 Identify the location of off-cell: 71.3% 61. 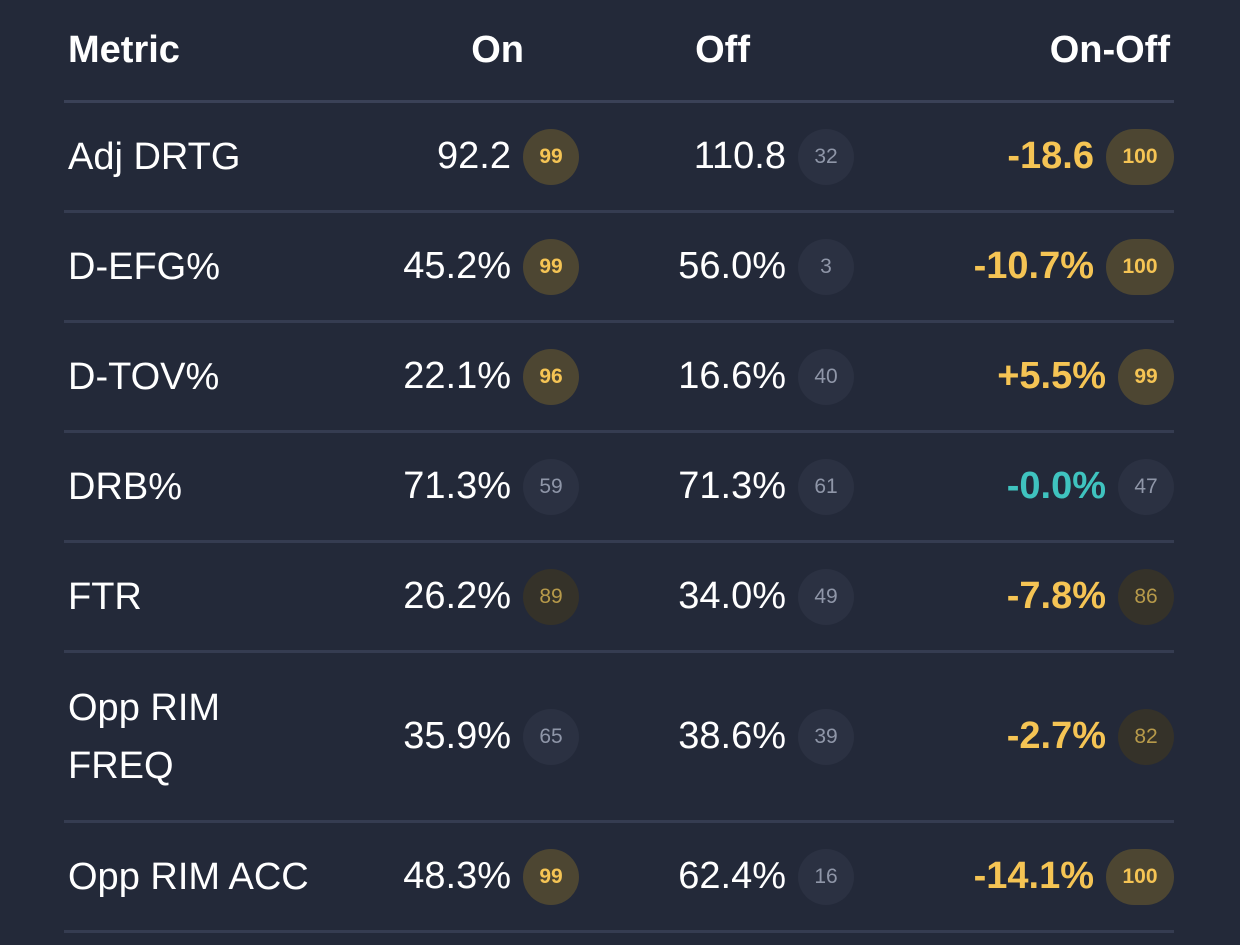
(716, 486).